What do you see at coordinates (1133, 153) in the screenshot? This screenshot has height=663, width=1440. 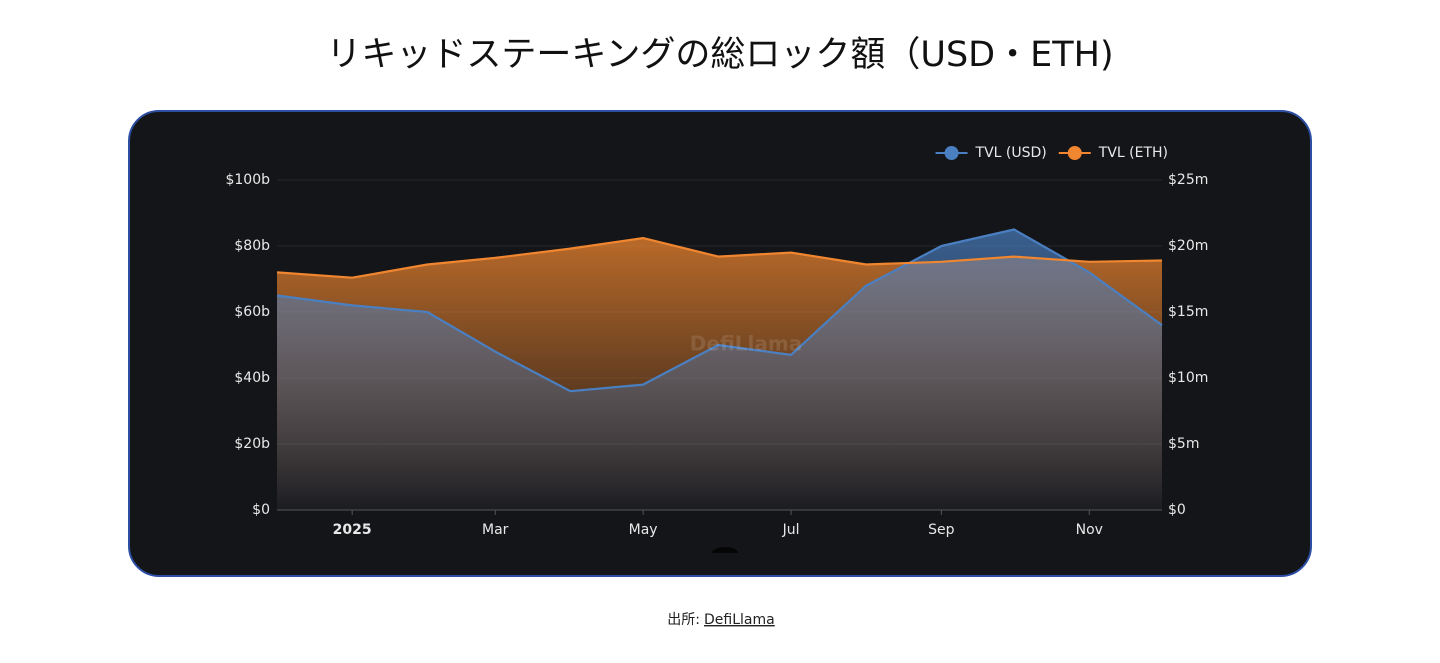 I see `legend-label: TVL (ETH)` at bounding box center [1133, 153].